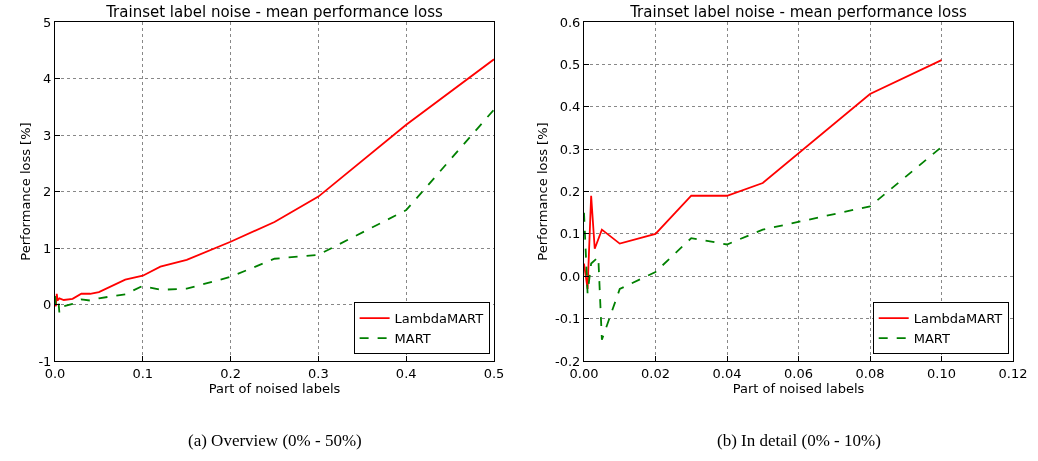  I want to click on y-tick-label: 0.1, so click(570, 234).